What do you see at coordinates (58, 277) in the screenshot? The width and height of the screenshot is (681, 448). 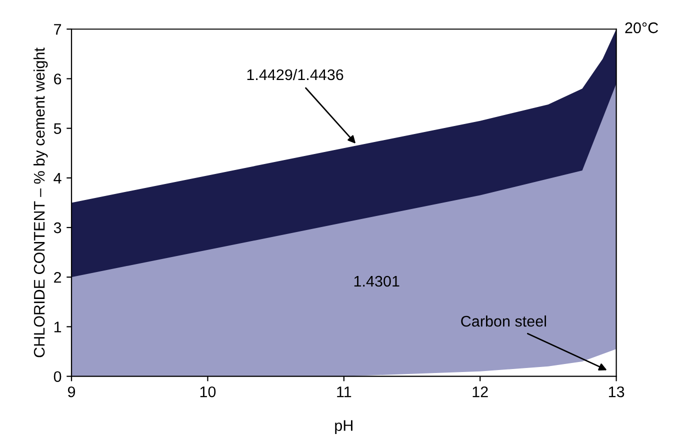 I see `y-tick-label: 2` at bounding box center [58, 277].